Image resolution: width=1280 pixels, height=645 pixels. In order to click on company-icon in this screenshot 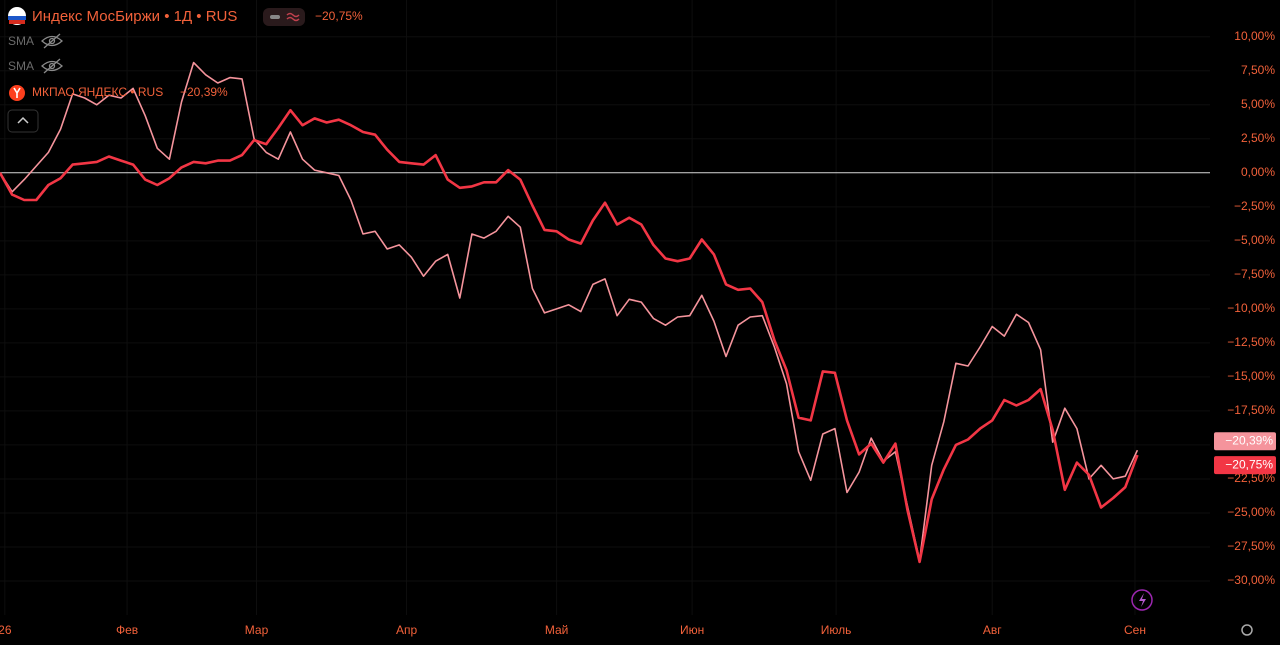, I will do `click(17, 92)`.